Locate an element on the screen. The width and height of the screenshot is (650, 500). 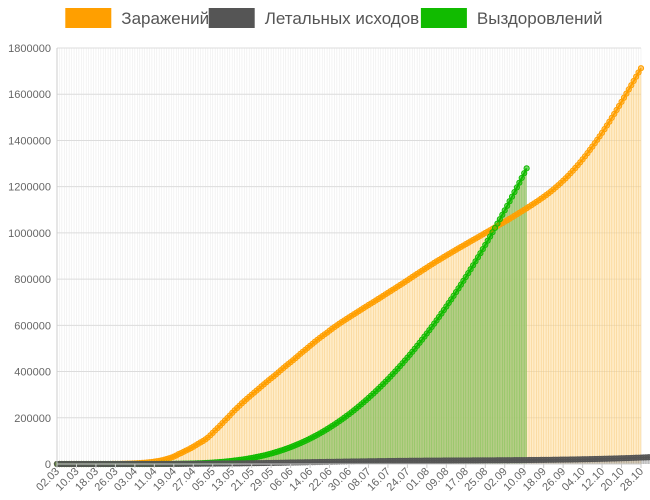
chart-legend: Заражений Летальных исходов Выздоровлений is located at coordinates (334, 18).